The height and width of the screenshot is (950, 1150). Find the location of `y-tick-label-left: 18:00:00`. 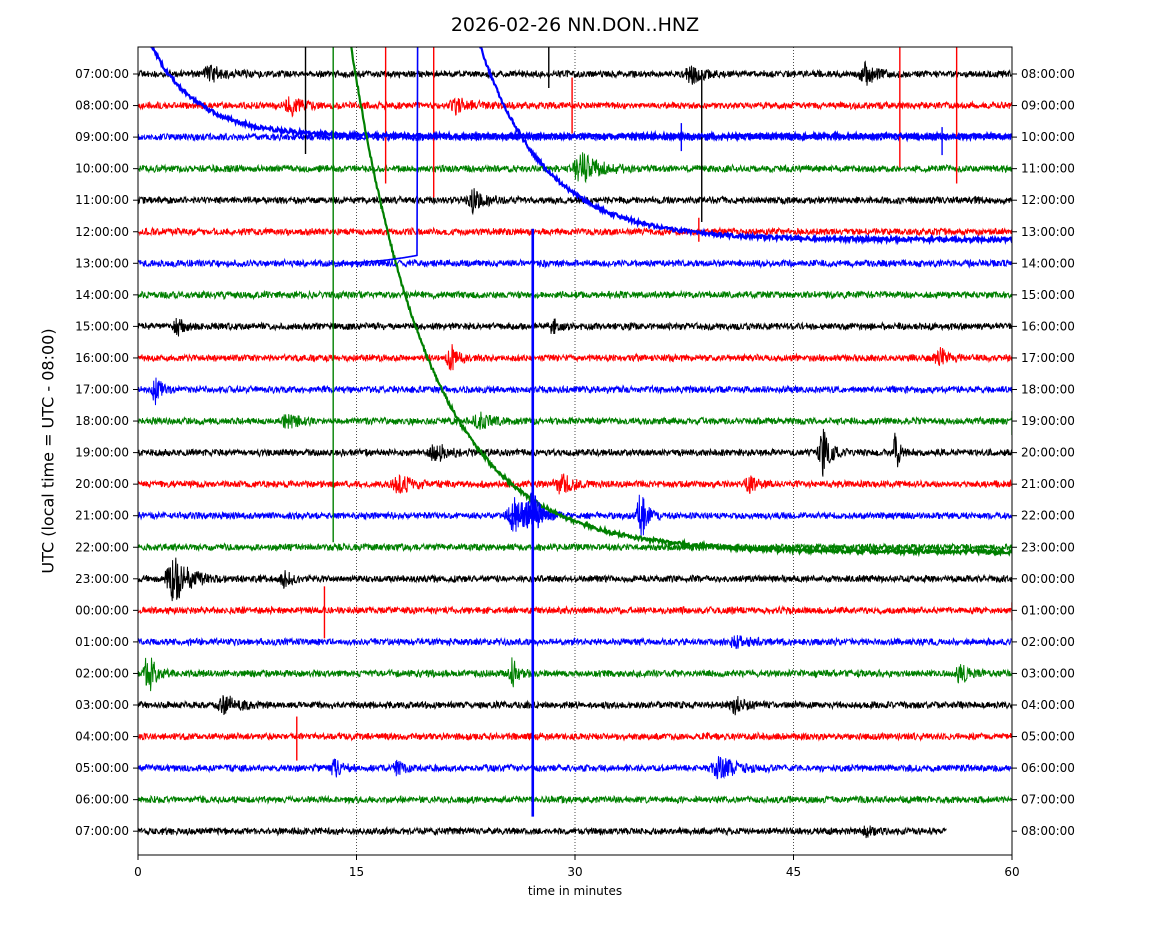

y-tick-label-left: 18:00:00 is located at coordinates (102, 421).